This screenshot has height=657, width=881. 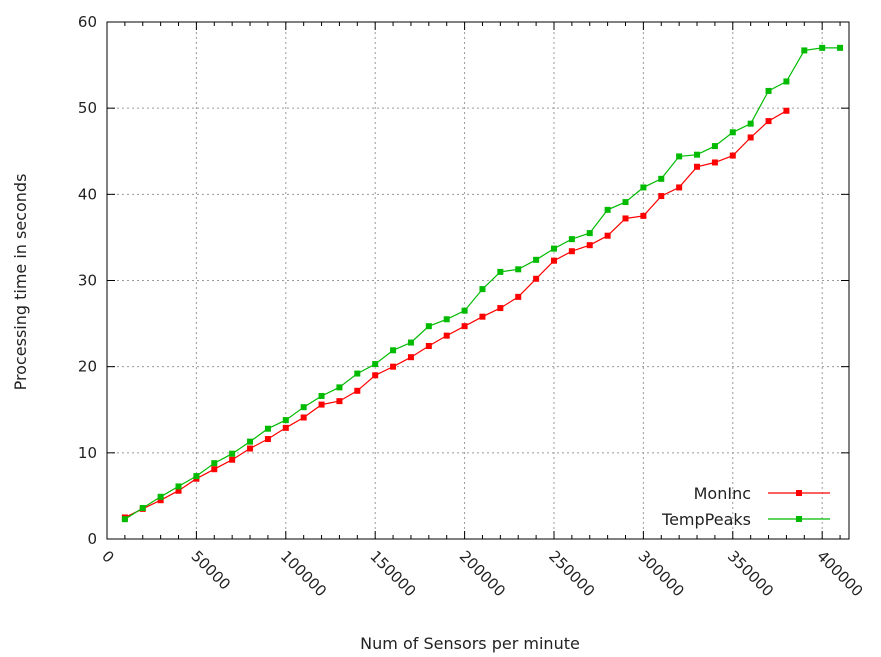 I want to click on x-axis-label: Num of Sensors per minute, so click(x=470, y=643).